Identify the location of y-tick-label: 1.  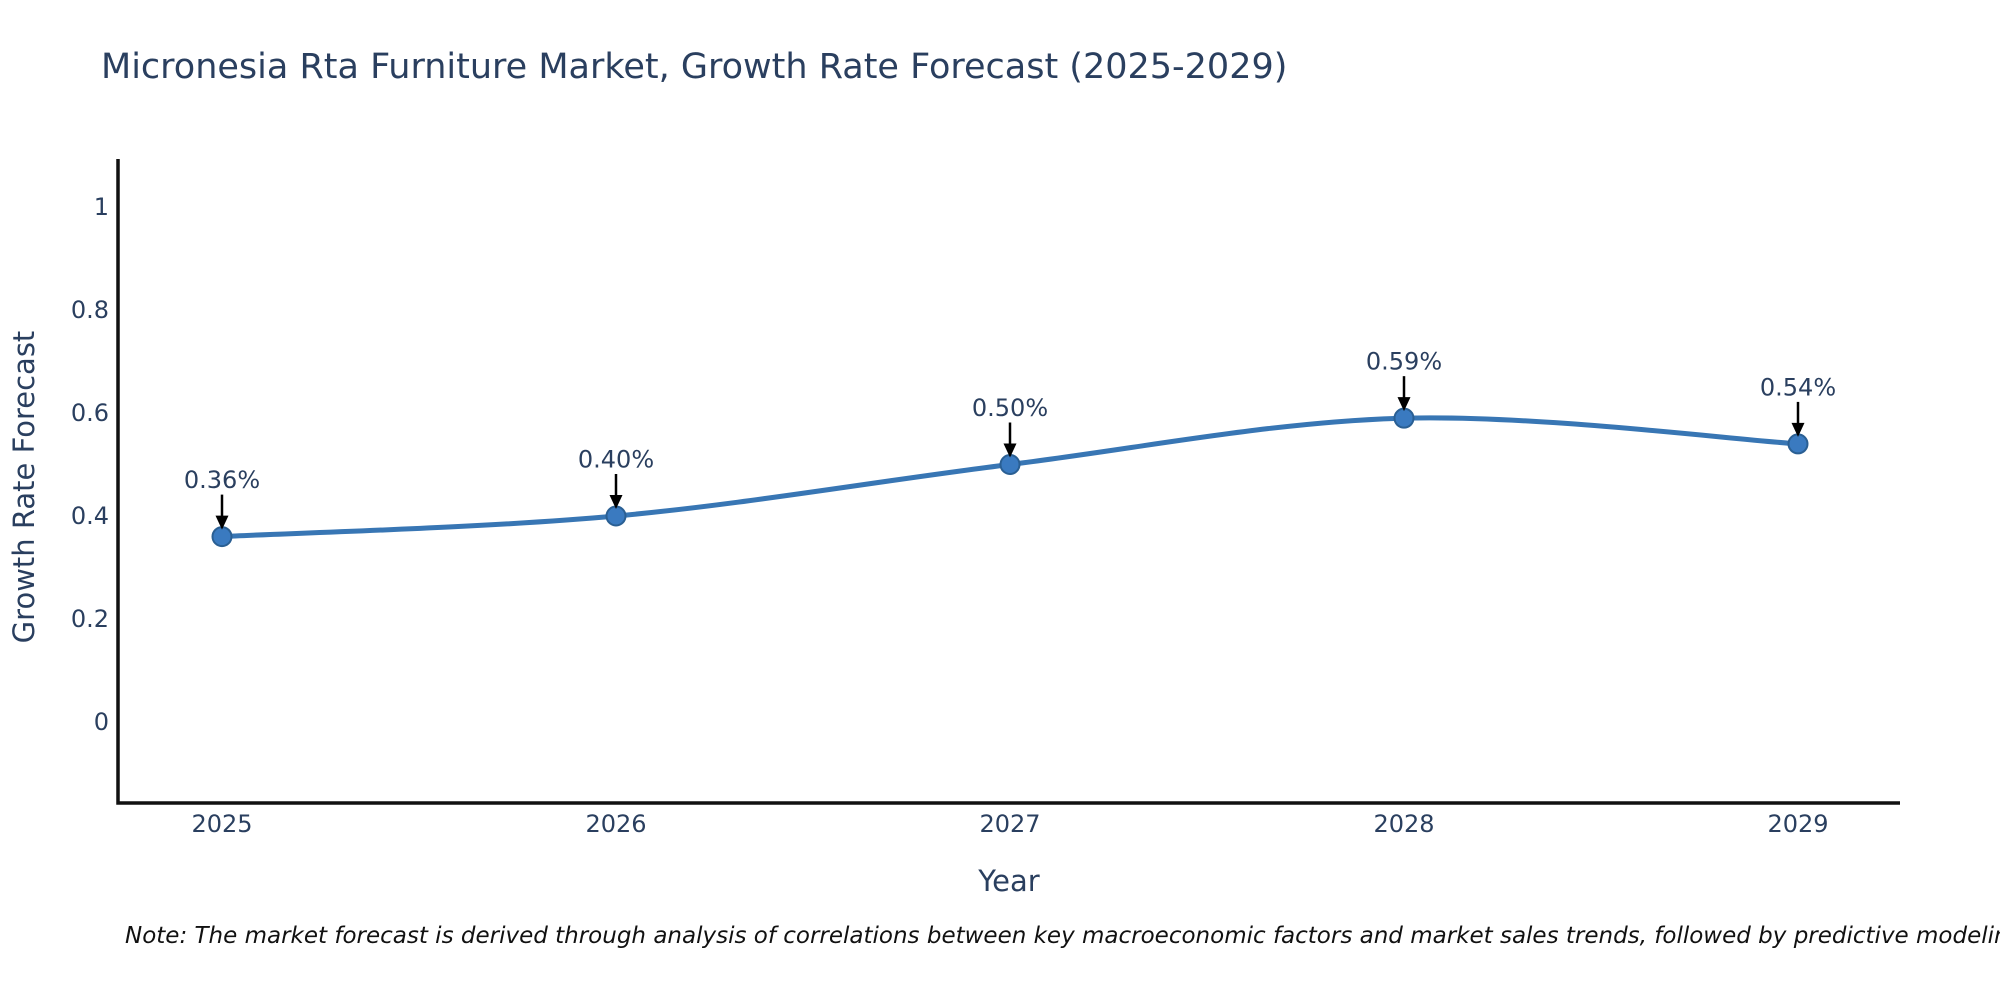
(101, 207).